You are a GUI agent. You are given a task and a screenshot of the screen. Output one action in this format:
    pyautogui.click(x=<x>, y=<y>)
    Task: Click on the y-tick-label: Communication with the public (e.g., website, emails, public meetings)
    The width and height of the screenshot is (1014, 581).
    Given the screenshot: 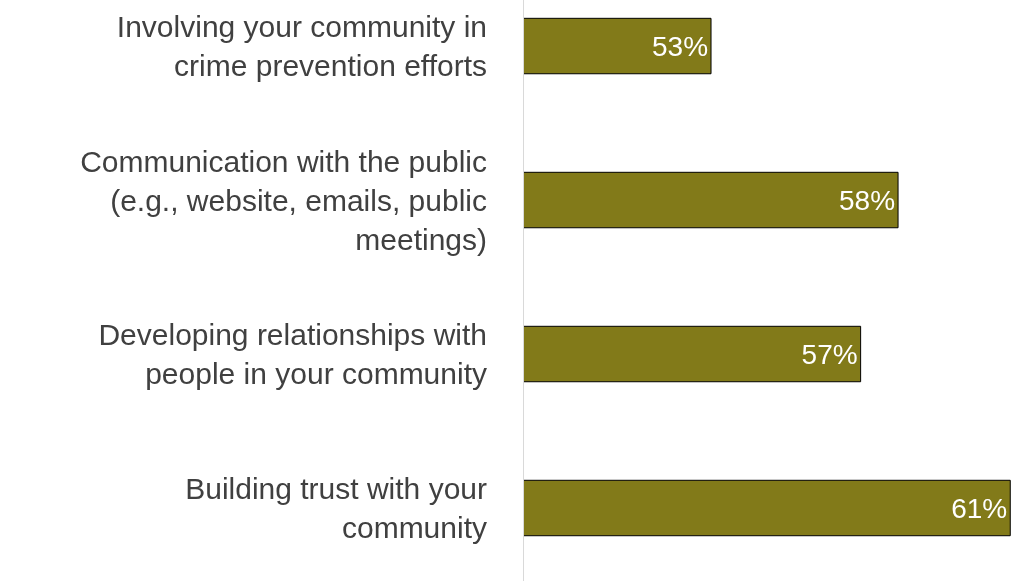 What is the action you would take?
    pyautogui.click(x=283, y=200)
    